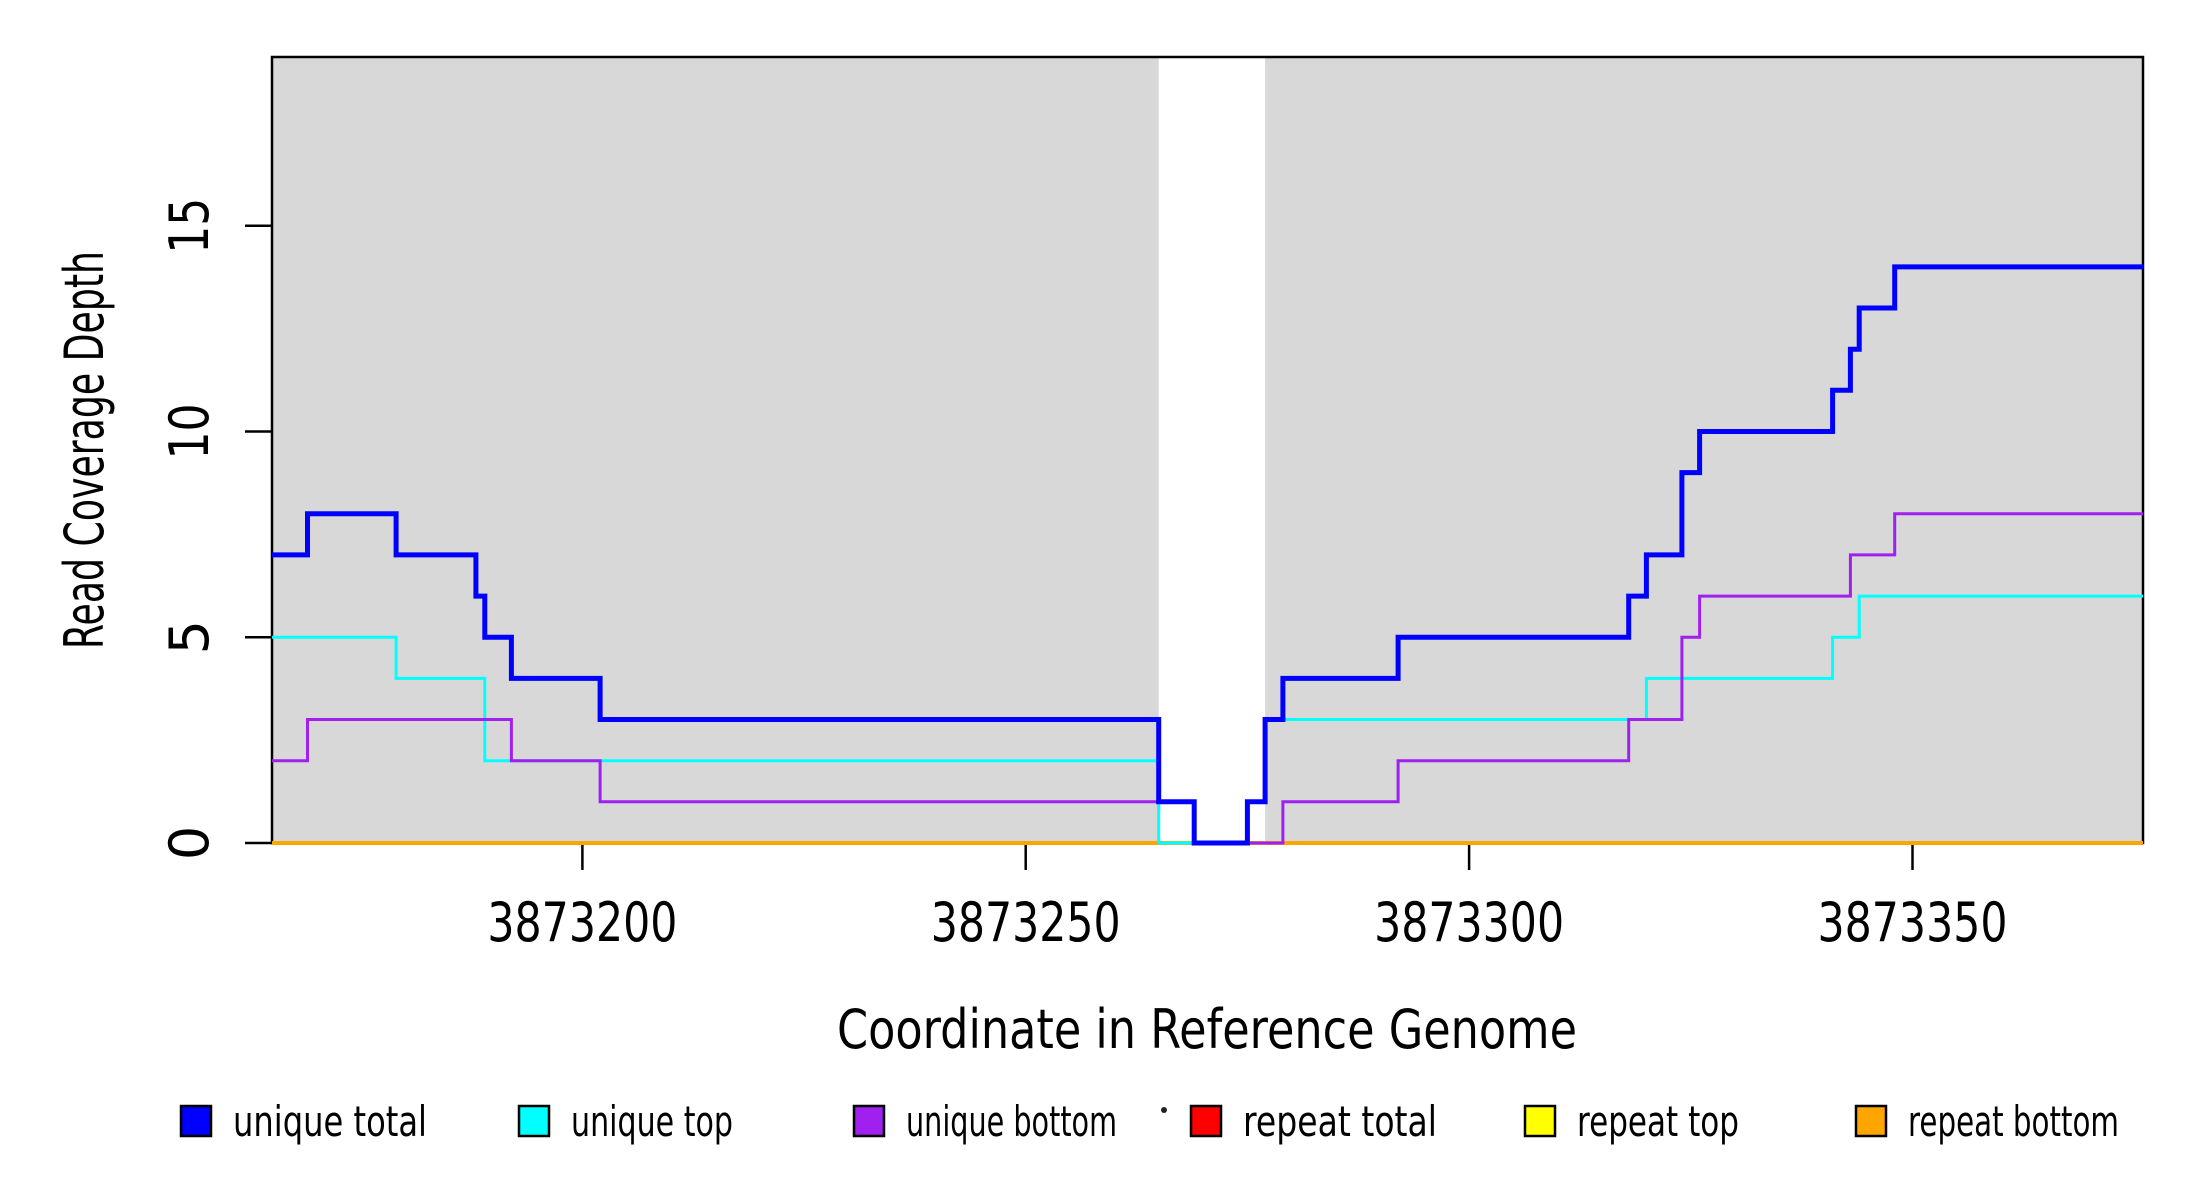  I want to click on legend-item-unique-bottom: unique bottom, so click(984, 1121).